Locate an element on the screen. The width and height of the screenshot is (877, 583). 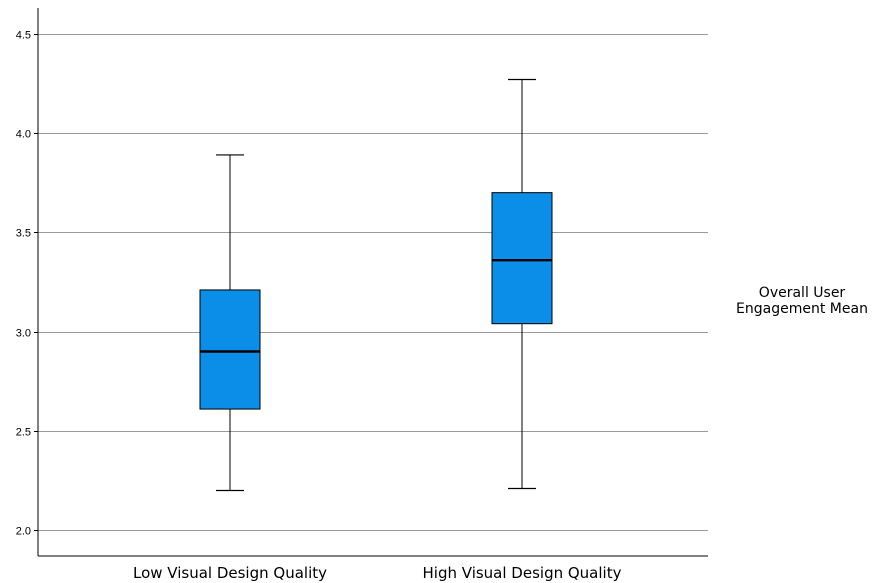
y-tick-label: 2.5 is located at coordinates (23, 433).